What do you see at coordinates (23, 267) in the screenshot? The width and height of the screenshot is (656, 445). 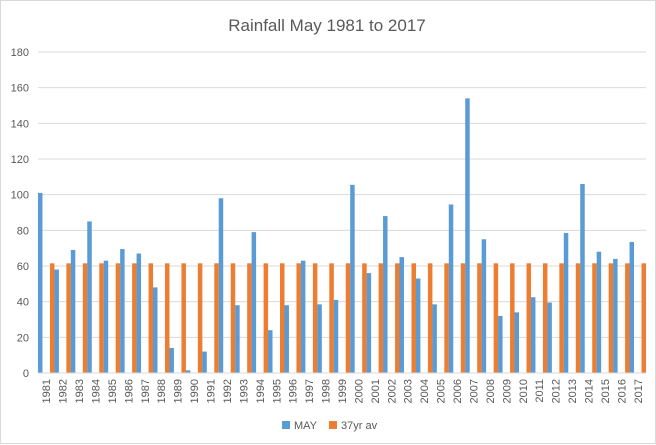 I see `y-tick-label: 60` at bounding box center [23, 267].